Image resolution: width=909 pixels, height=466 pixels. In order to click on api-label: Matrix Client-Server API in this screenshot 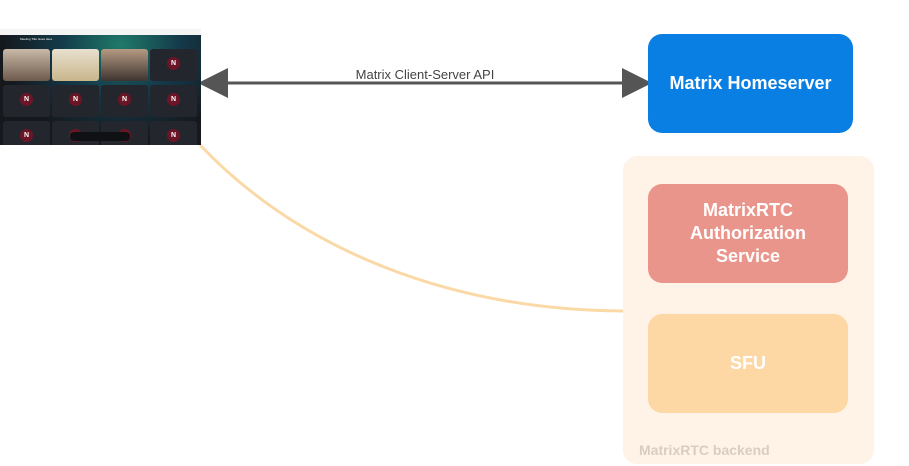, I will do `click(425, 74)`.